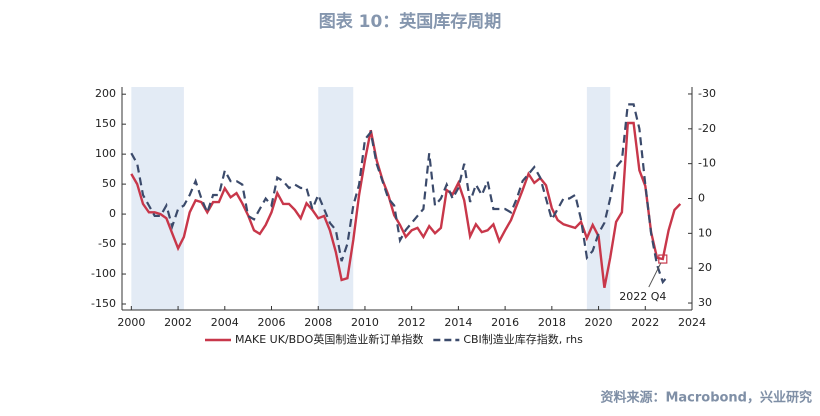 This screenshot has height=416, width=820. I want to click on x-tick-label: 2012, so click(412, 322).